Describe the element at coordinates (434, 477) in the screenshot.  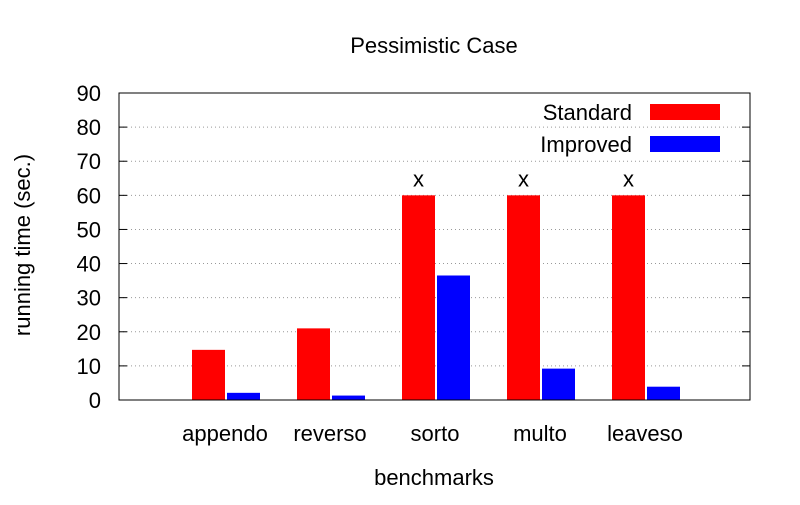
I see `x-axis-label: benchmarks` at that location.